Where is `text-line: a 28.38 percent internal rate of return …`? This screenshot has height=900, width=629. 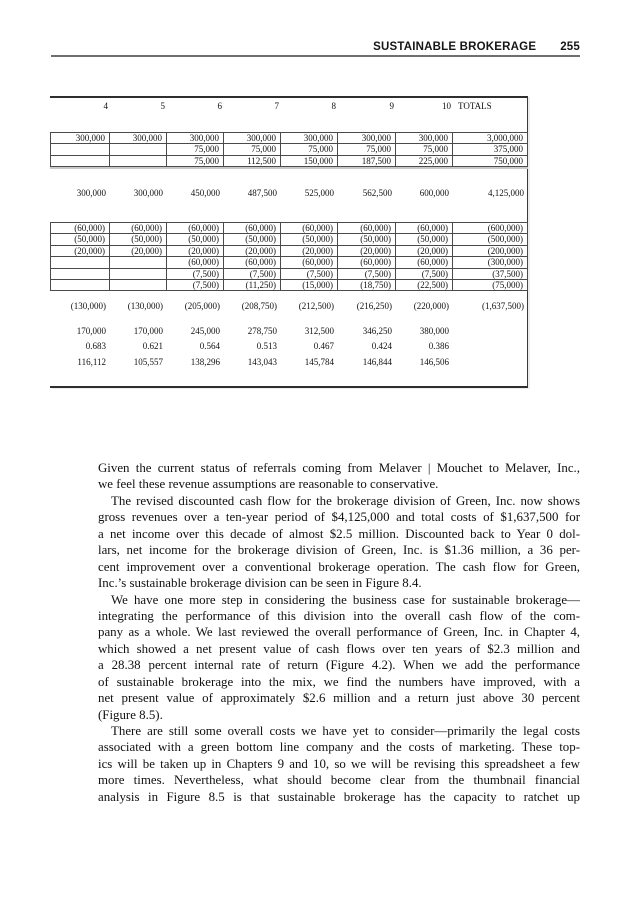 text-line: a 28.38 percent internal rate of return … is located at coordinates (339, 665).